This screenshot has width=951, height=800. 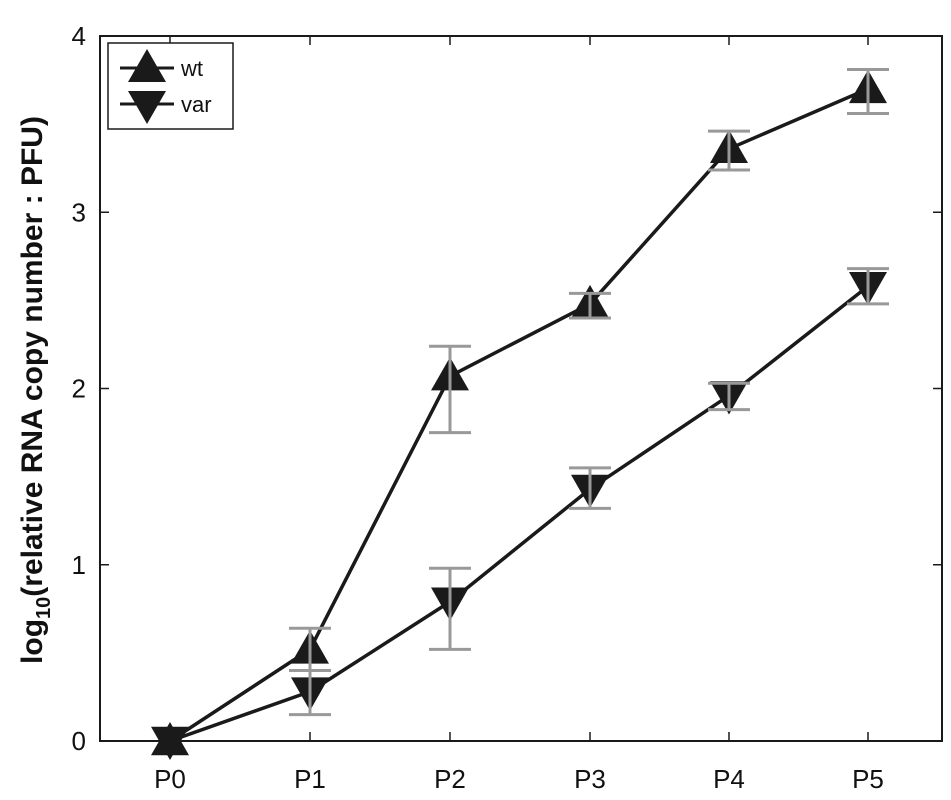 I want to click on y-tick-label: 4, so click(x=79, y=36).